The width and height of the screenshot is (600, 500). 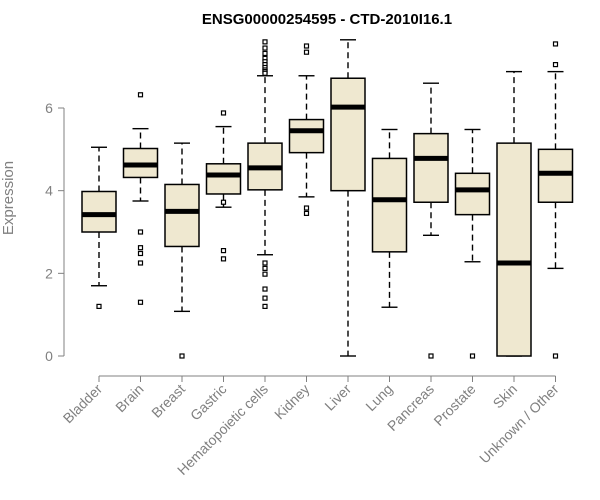 I want to click on box-kidney, so click(x=306, y=129).